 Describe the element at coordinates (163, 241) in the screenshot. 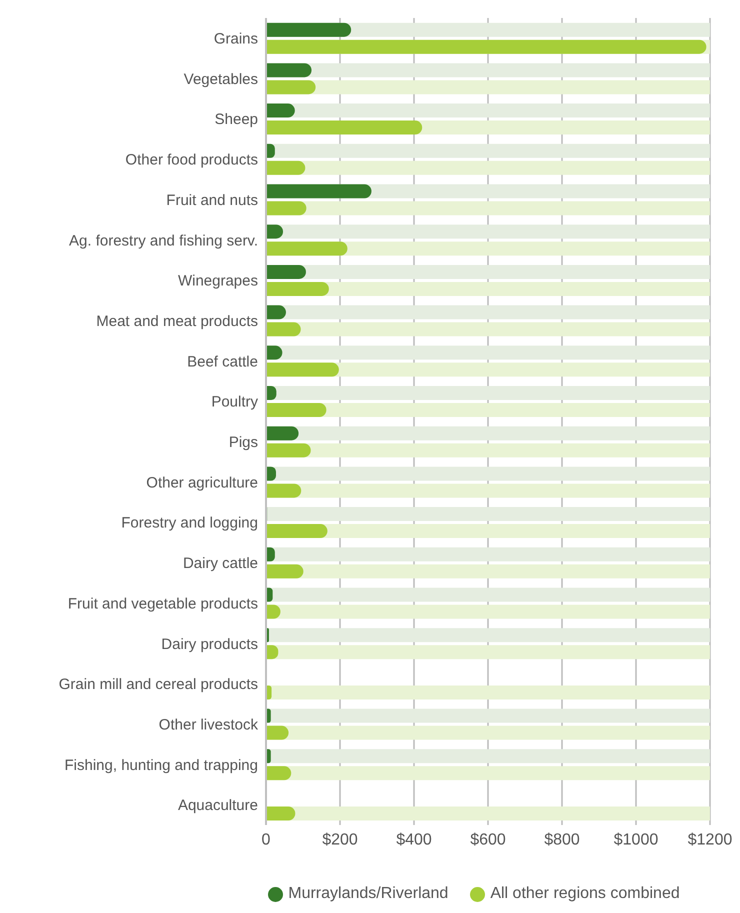

I see `y-tick-label: Ag. forestry and fishing serv.` at that location.